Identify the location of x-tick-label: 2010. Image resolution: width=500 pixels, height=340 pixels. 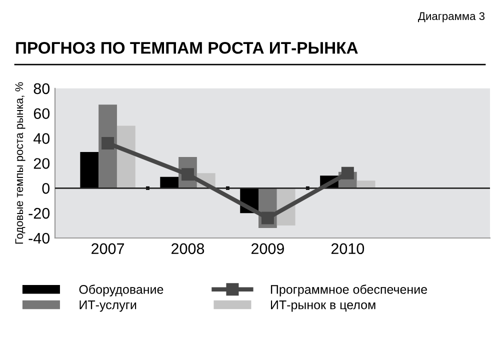
(347, 248).